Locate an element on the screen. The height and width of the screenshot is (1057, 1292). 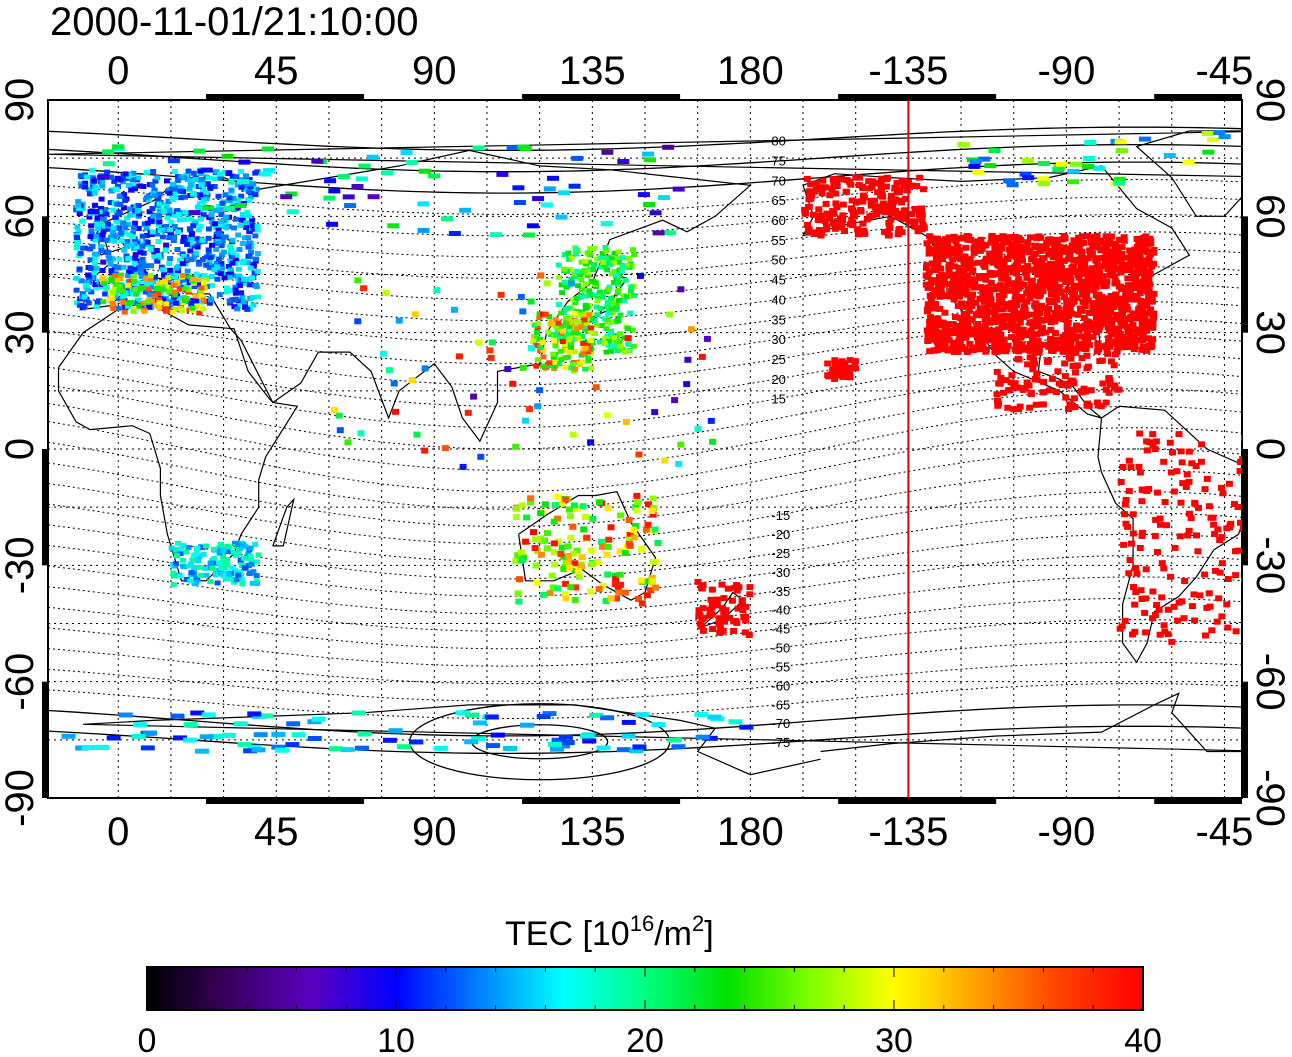
left-frame-bar is located at coordinates (45, 274).